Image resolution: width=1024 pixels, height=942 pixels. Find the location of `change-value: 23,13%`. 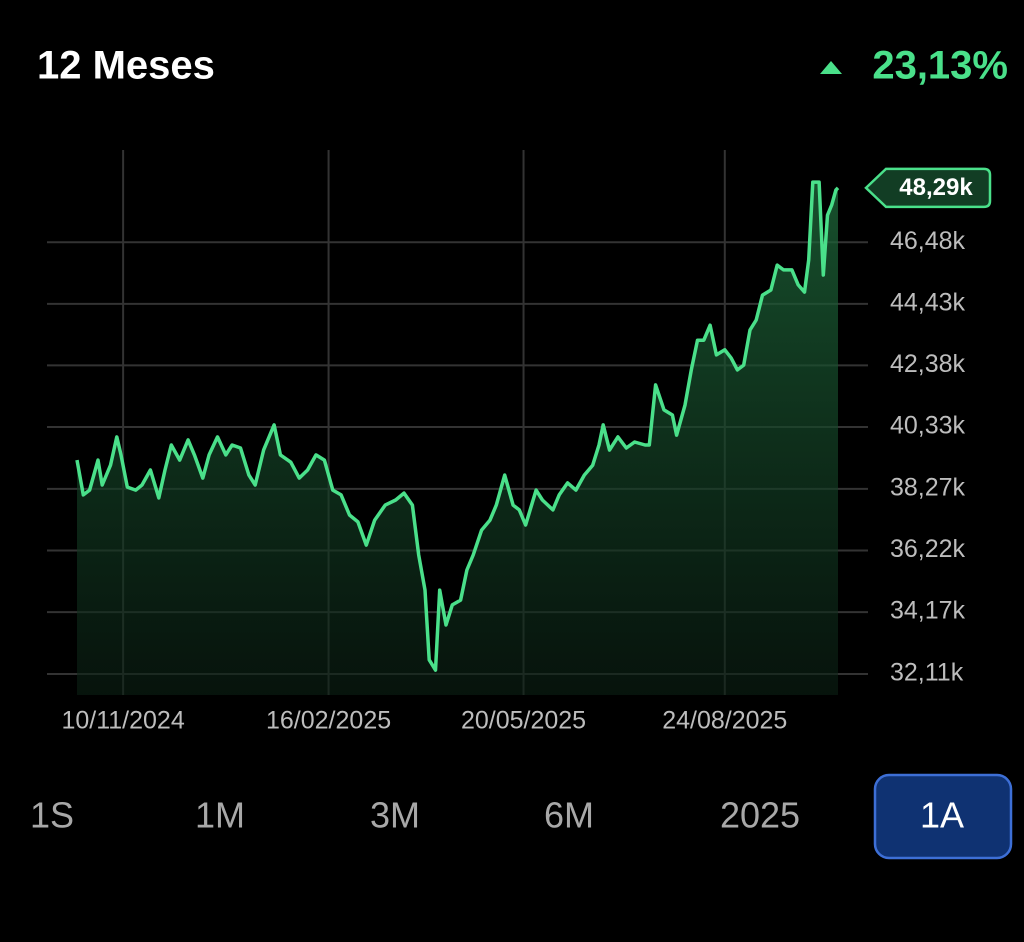

change-value: 23,13% is located at coordinates (940, 66).